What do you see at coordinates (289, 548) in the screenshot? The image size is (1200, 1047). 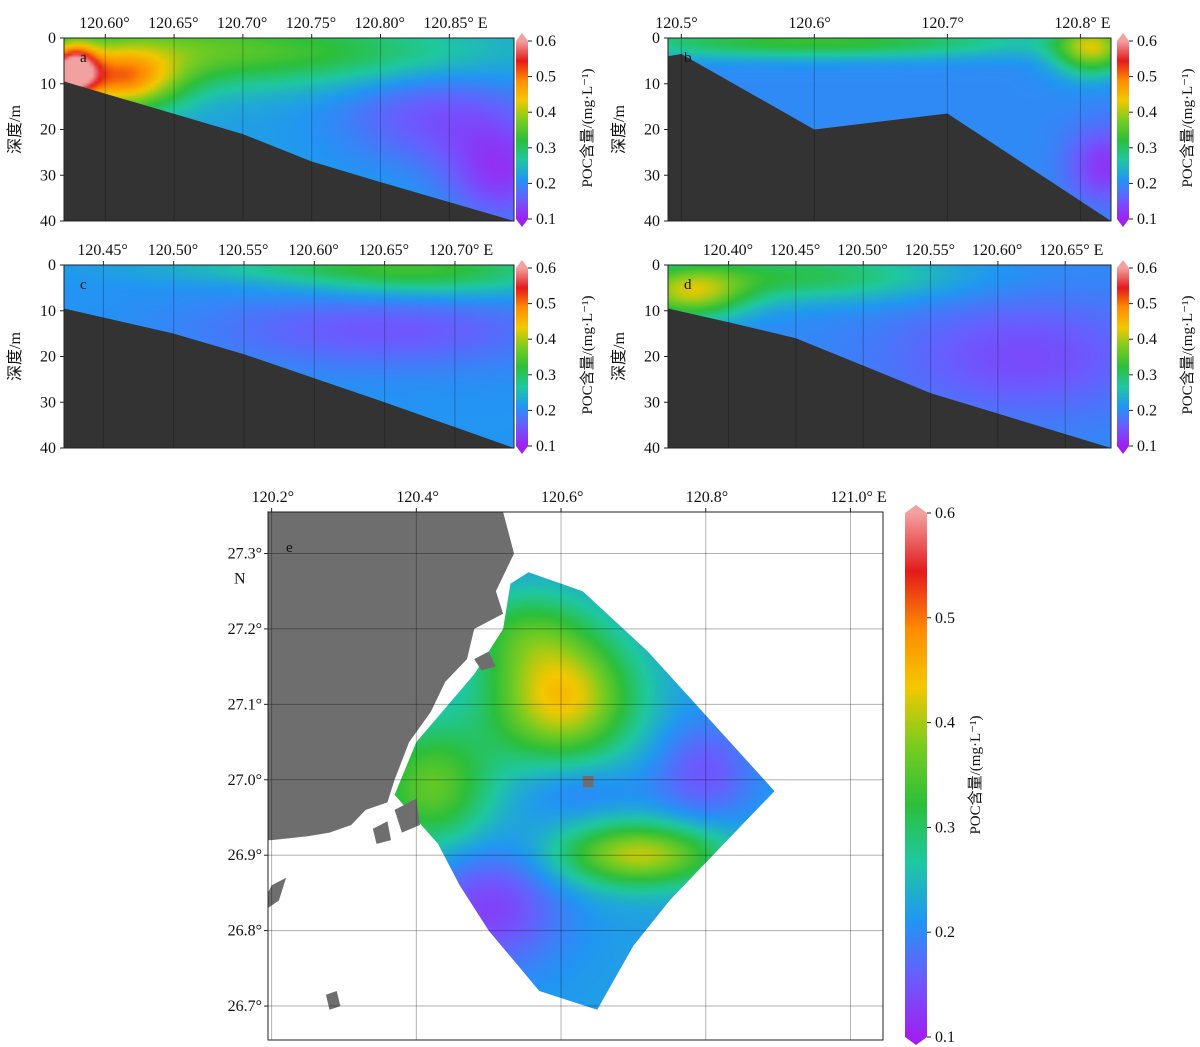 I see `panel-label: e` at bounding box center [289, 548].